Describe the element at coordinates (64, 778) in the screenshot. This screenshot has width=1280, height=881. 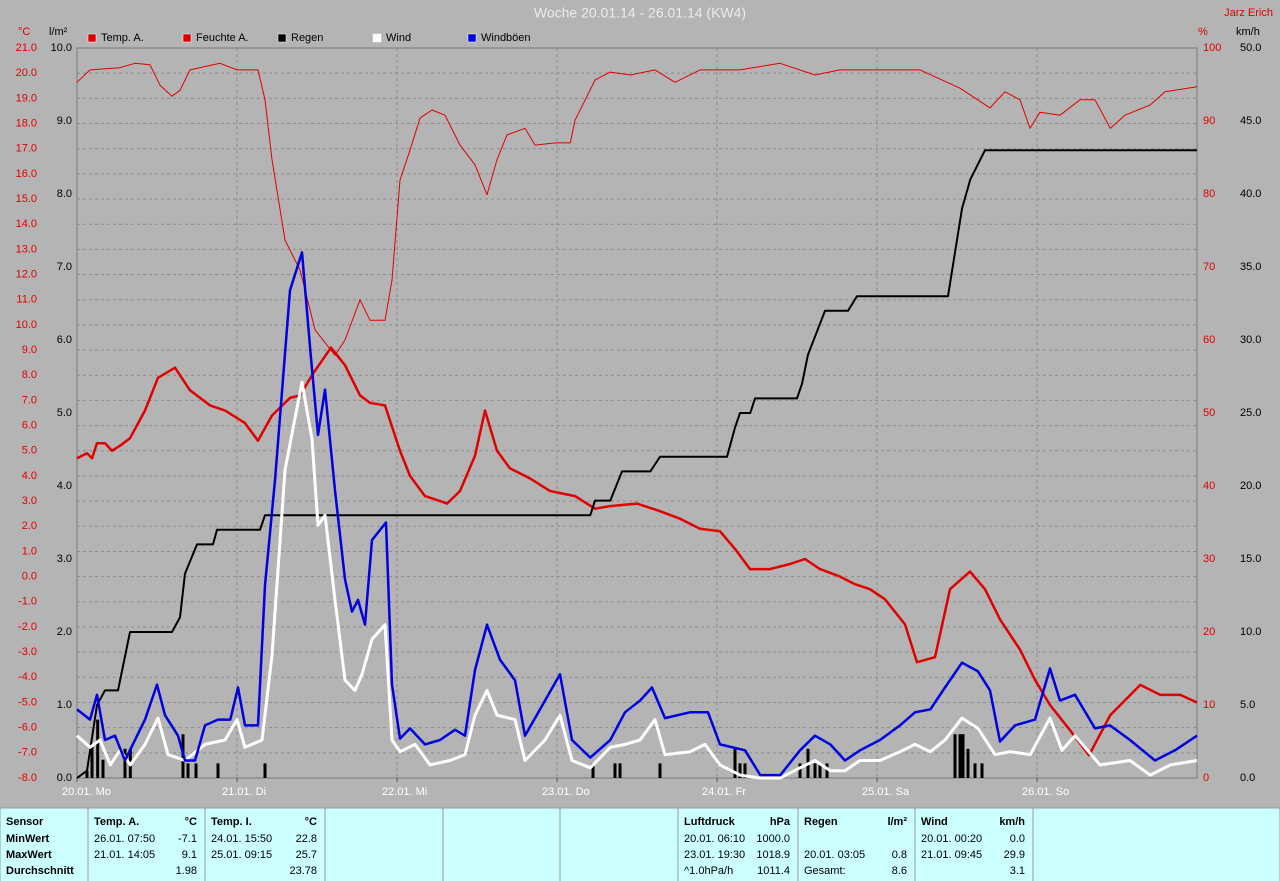
I see `y3-tick-label: 0.0` at that location.